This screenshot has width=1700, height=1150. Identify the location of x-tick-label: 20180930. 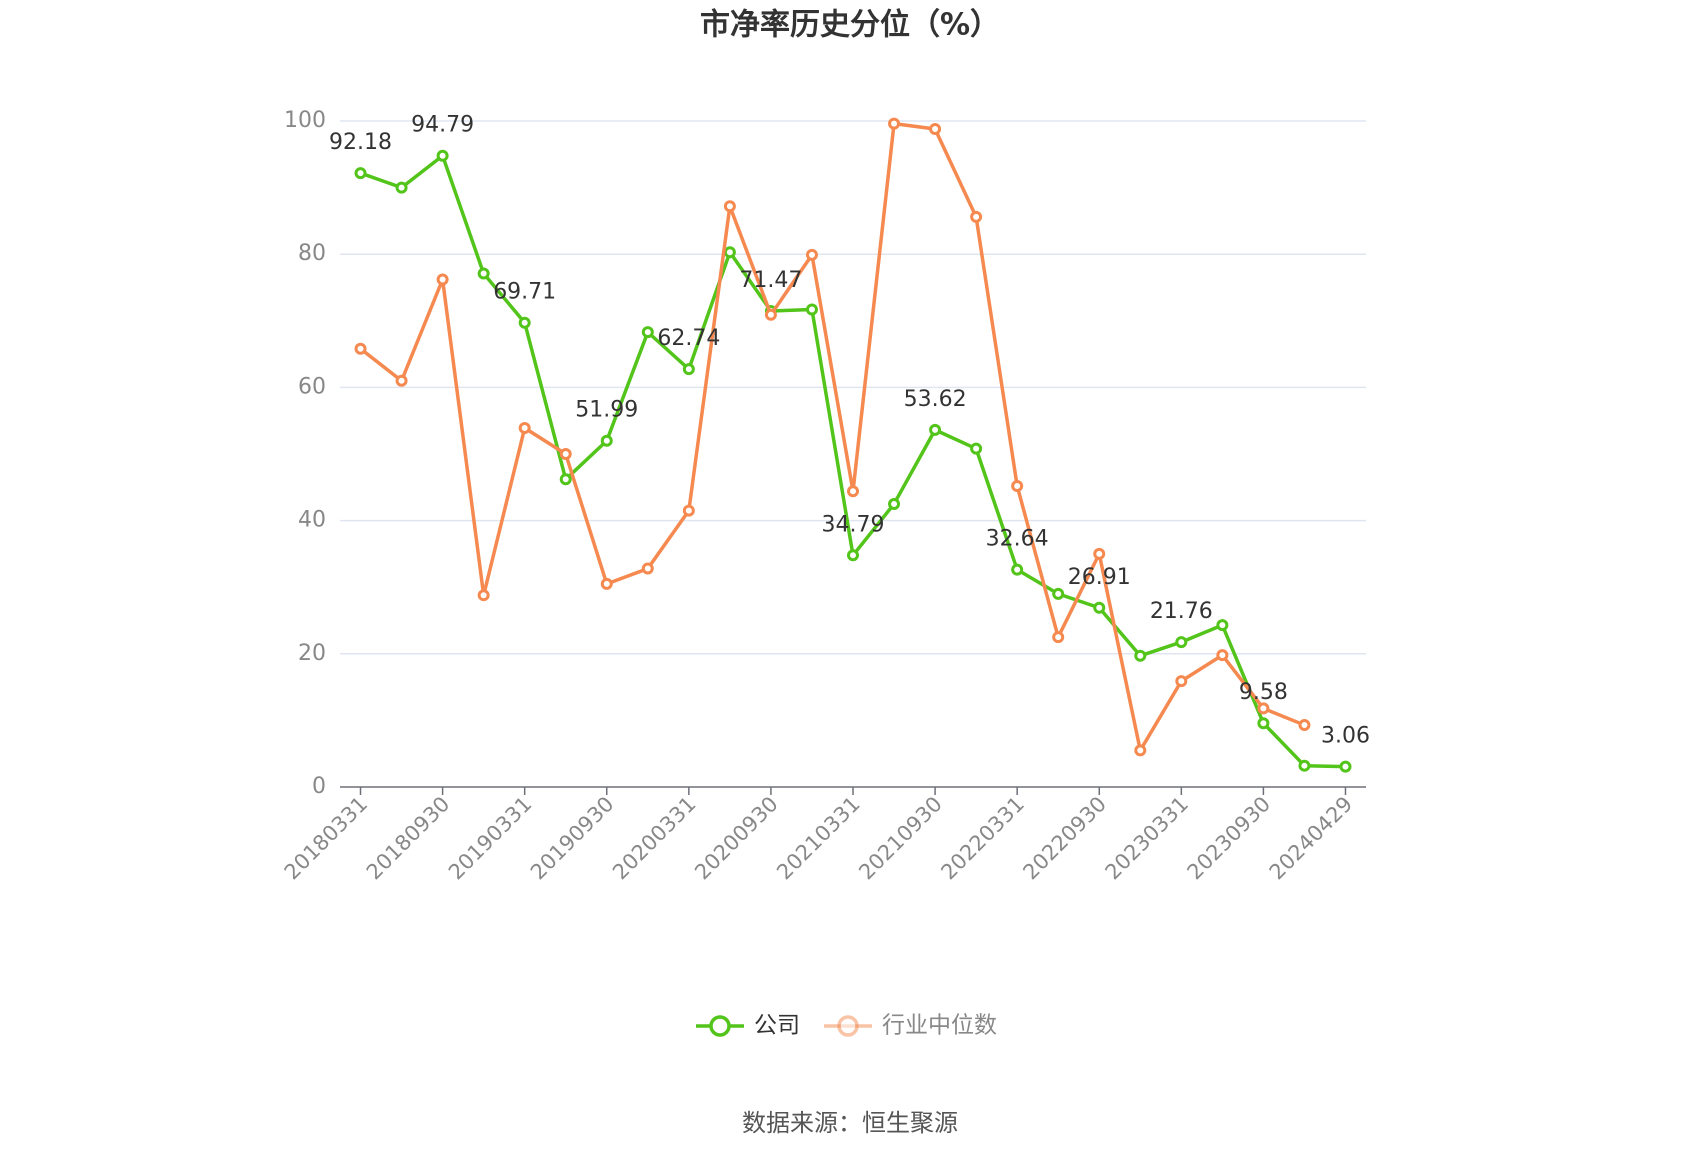
(408, 838).